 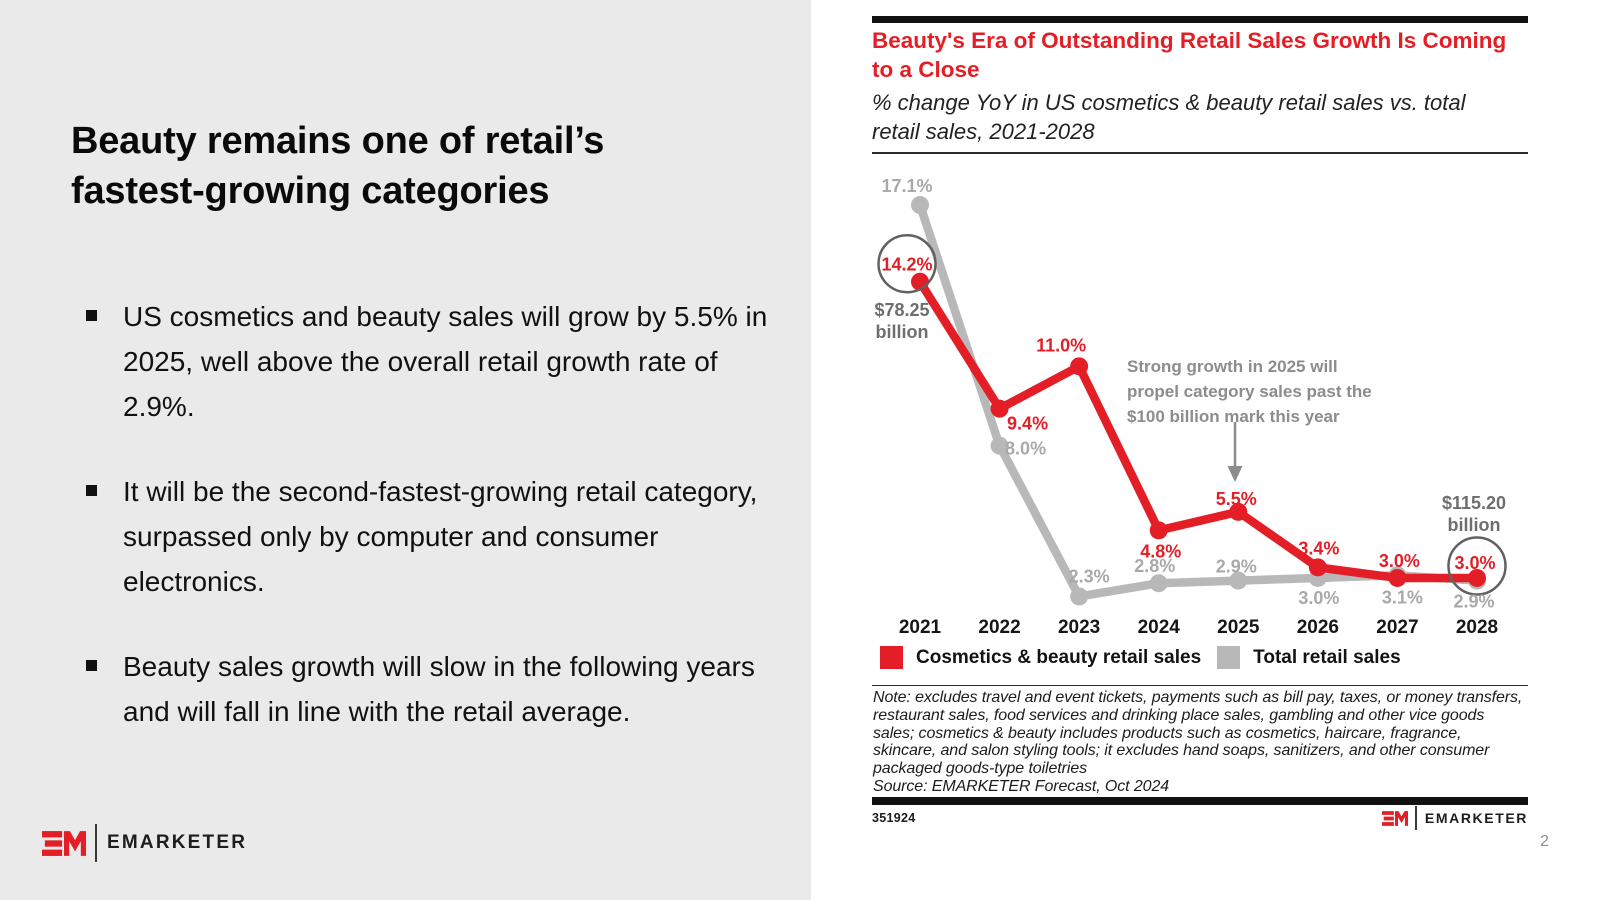 I want to click on legend-swatch-cosmetics, so click(x=891, y=657).